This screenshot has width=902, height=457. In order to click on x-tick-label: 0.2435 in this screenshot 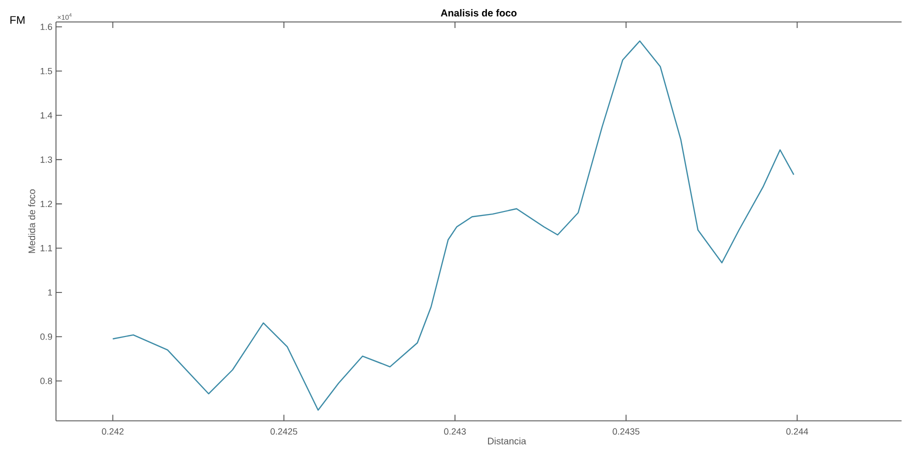, I will do `click(626, 431)`.